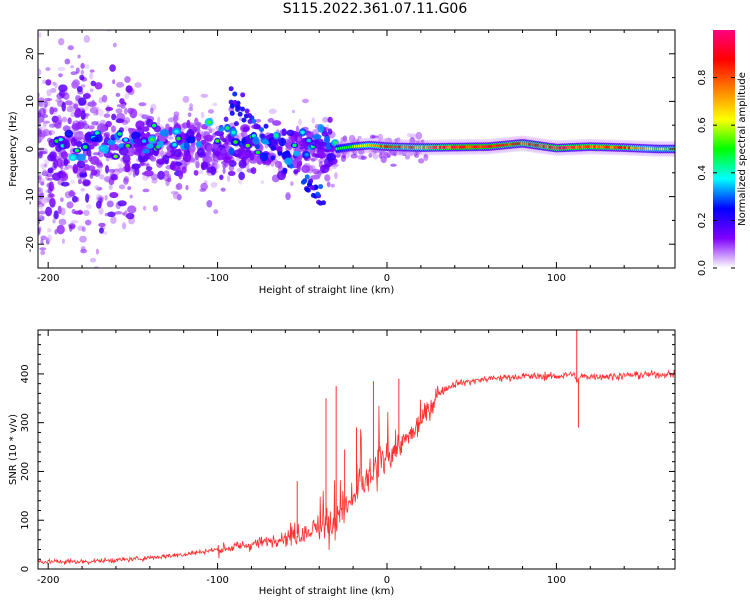 The width and height of the screenshot is (750, 604). Describe the element at coordinates (327, 290) in the screenshot. I see `top-x-axis-label: Height of straight line (km)` at that location.